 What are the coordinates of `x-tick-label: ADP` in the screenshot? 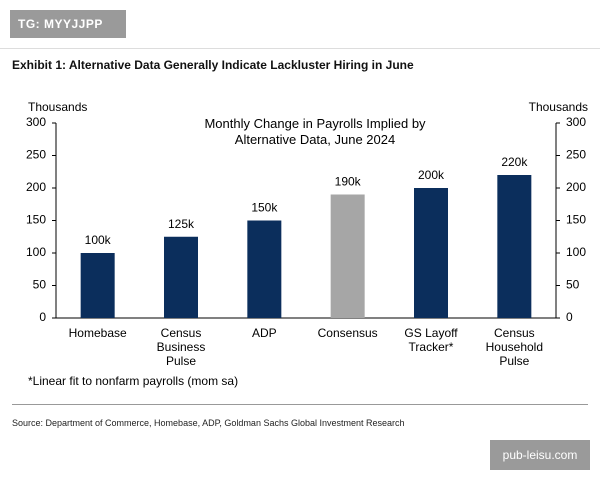 It's located at (264, 333).